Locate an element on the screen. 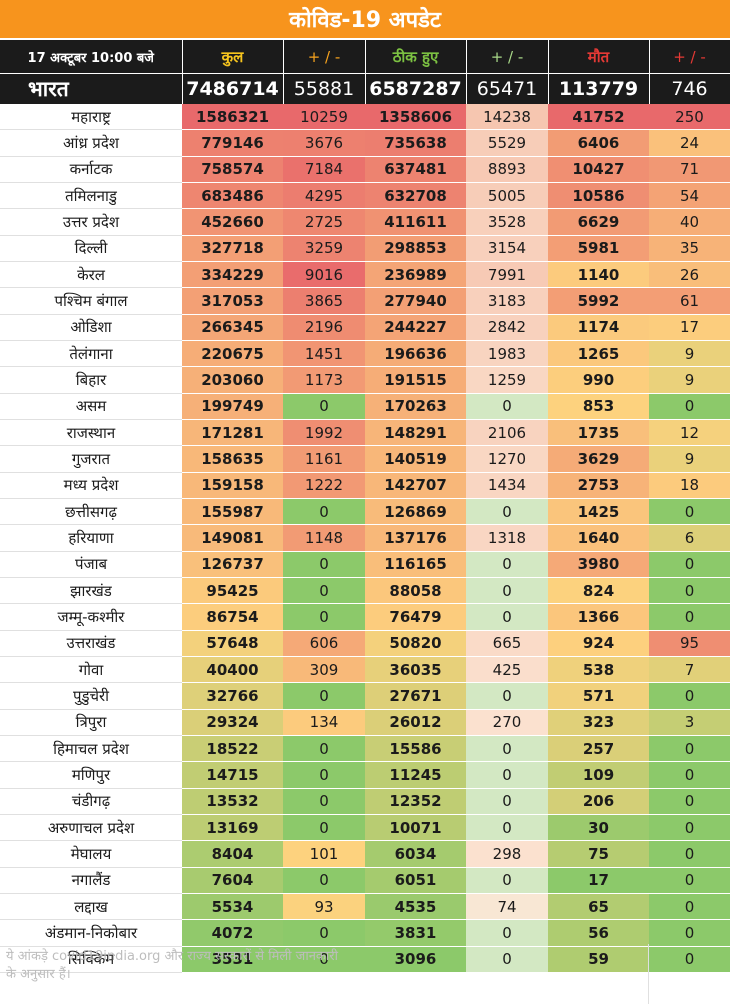 This screenshot has width=730, height=1004. state-recovered-change: 3528 is located at coordinates (507, 222).